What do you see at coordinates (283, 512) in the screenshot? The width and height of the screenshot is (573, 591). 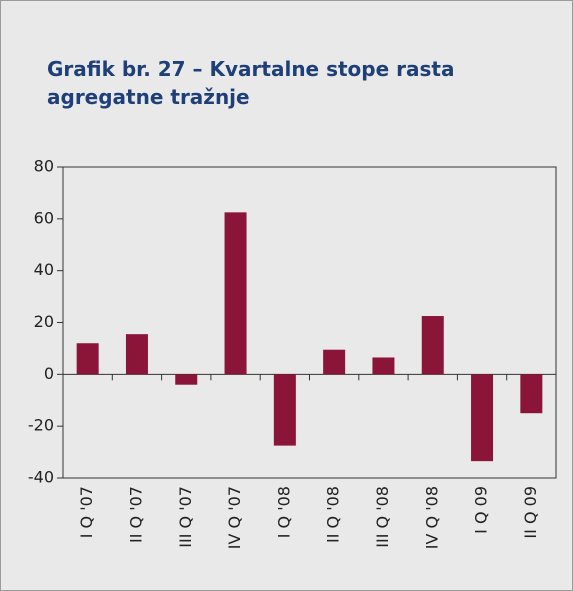 I see `x-tick-label: I Q '08` at bounding box center [283, 512].